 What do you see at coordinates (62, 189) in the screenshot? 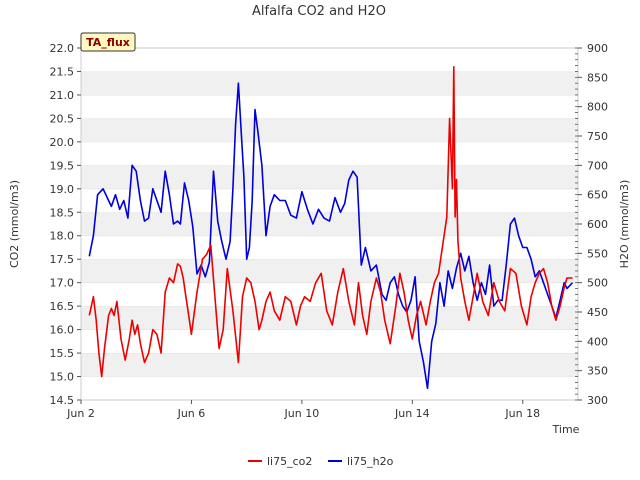
I see `left-tick-label: 19.0` at bounding box center [62, 189].